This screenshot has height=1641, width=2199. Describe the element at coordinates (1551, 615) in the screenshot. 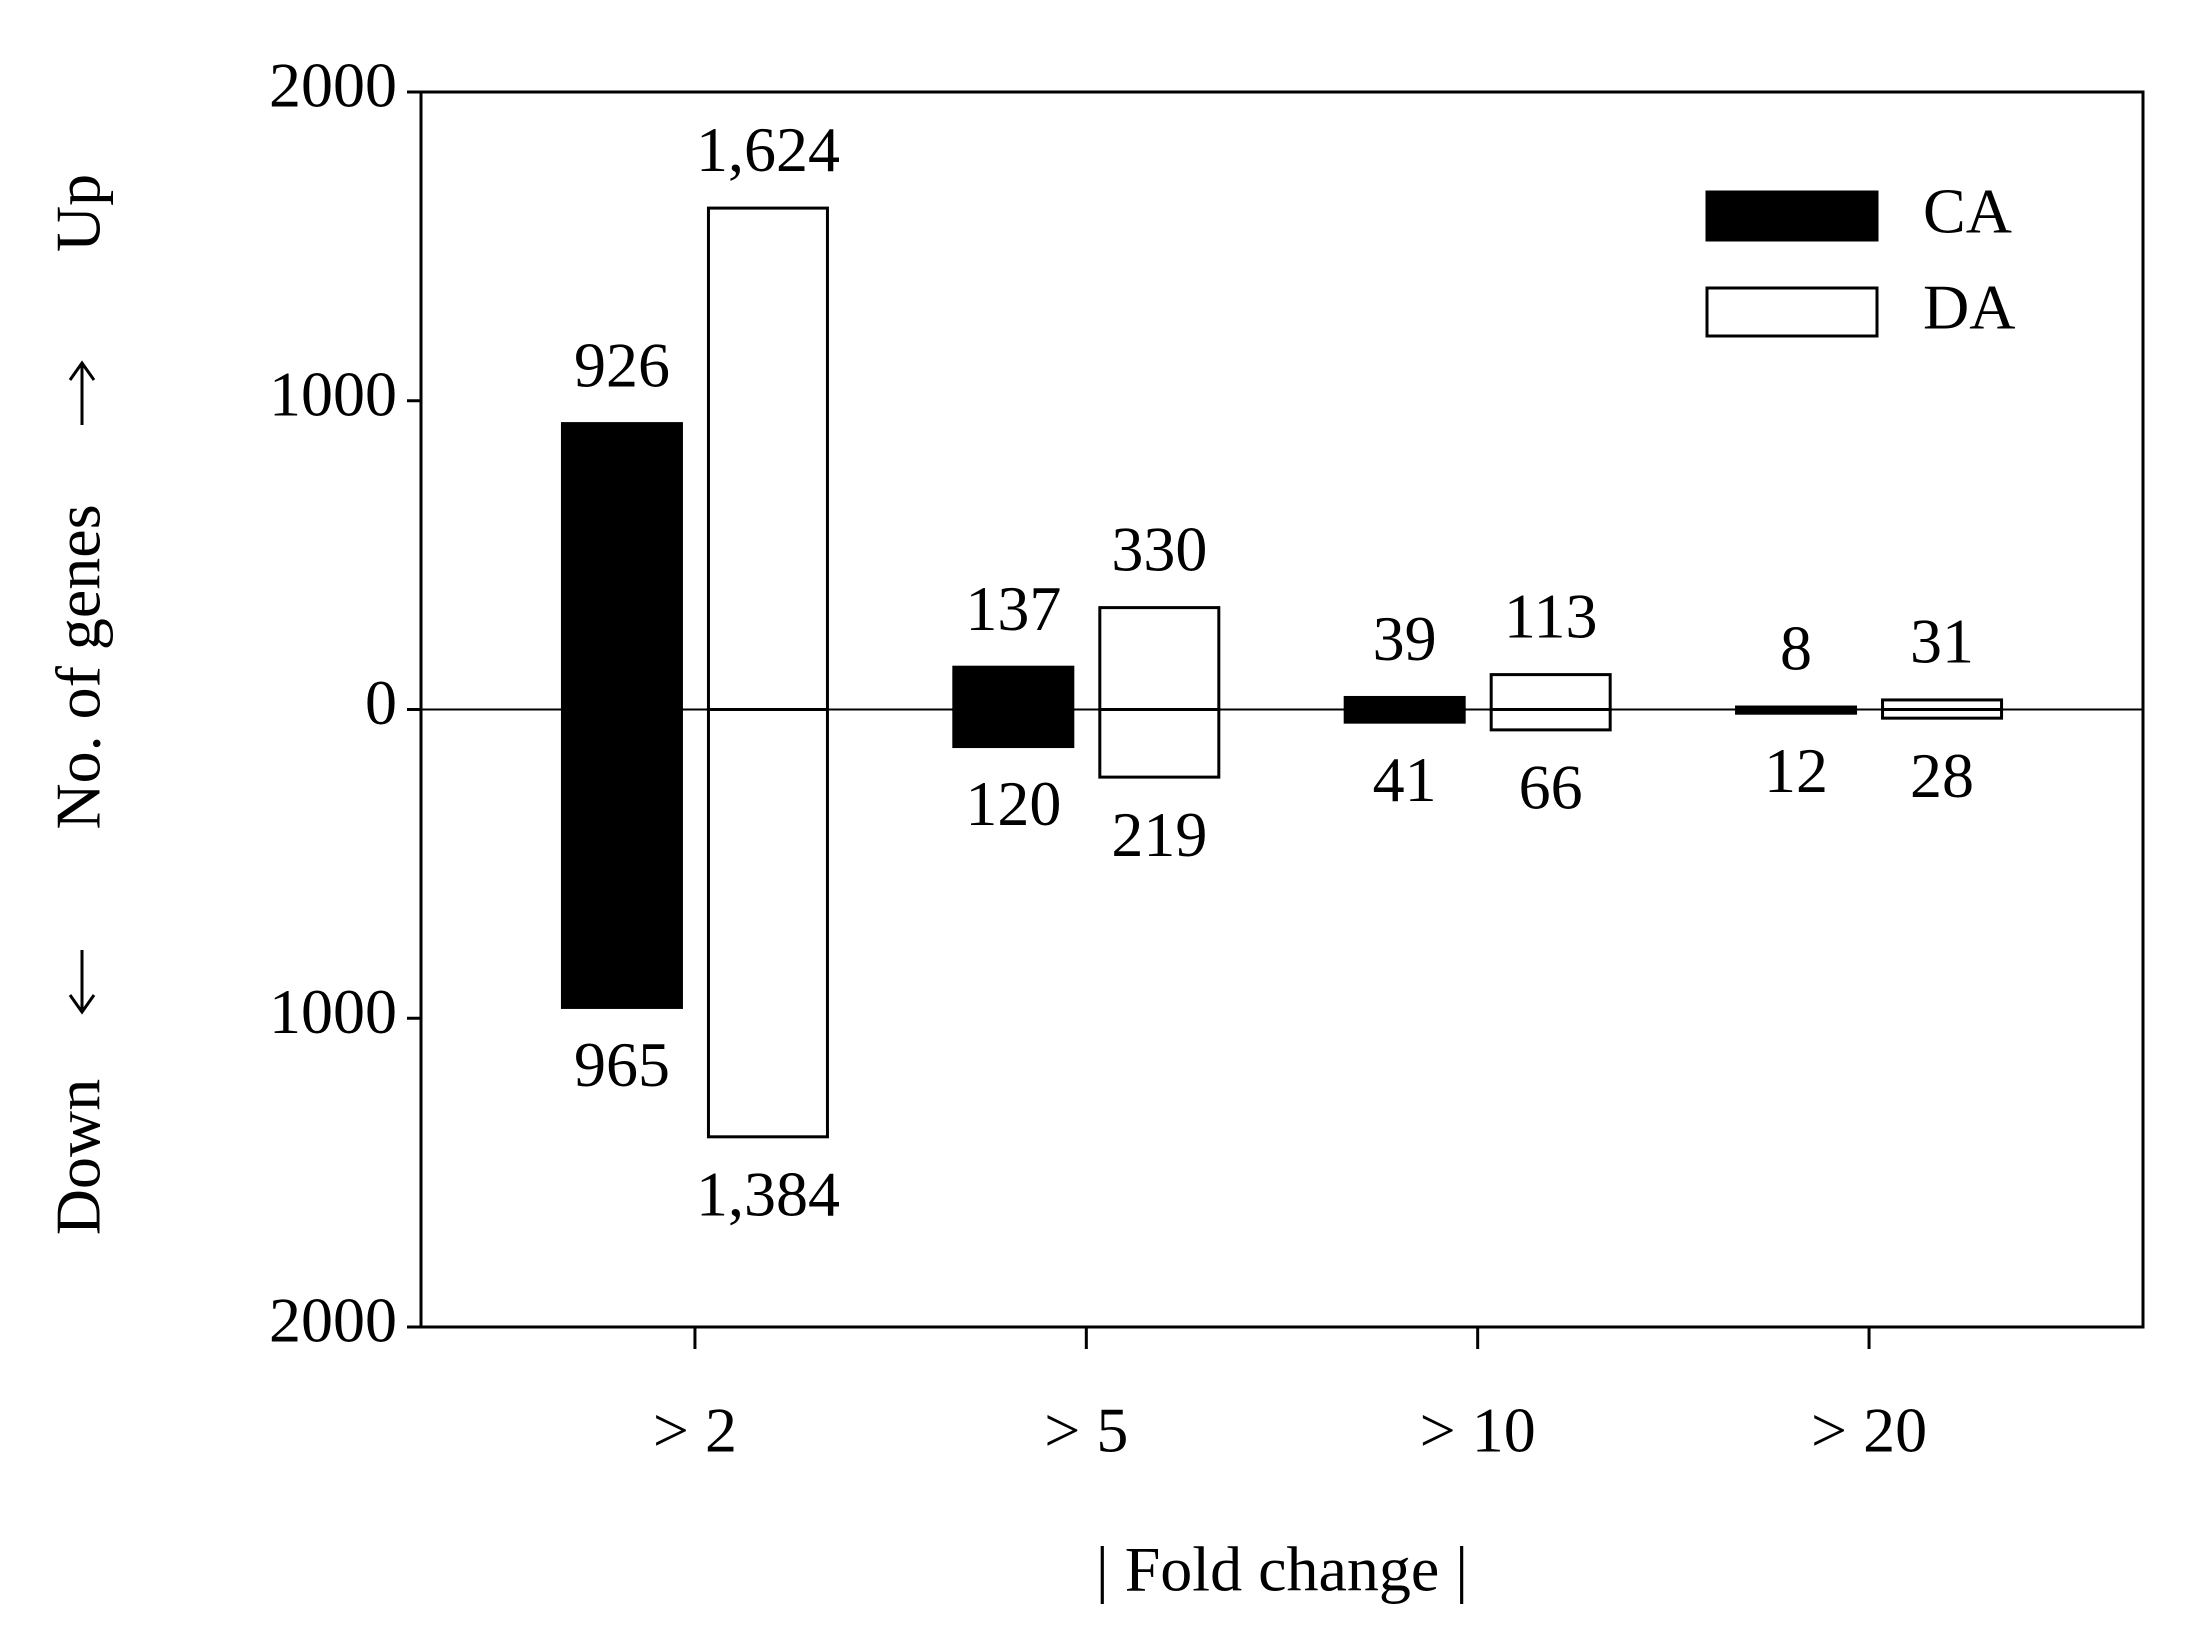

I see `value-label: 113` at that location.